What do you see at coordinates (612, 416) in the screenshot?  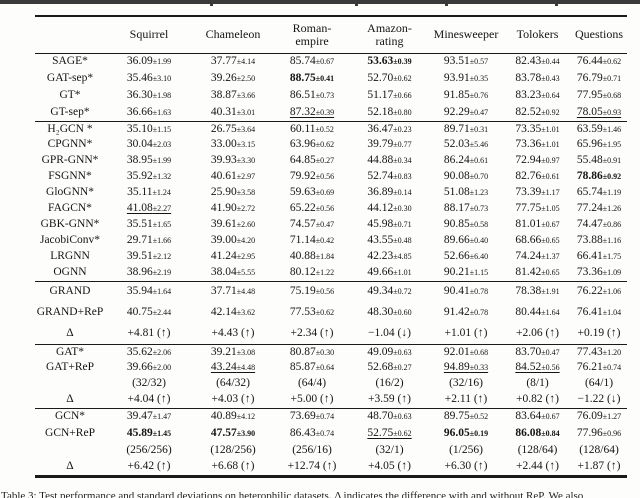 I see `result-stddev: ±1.27` at bounding box center [612, 416].